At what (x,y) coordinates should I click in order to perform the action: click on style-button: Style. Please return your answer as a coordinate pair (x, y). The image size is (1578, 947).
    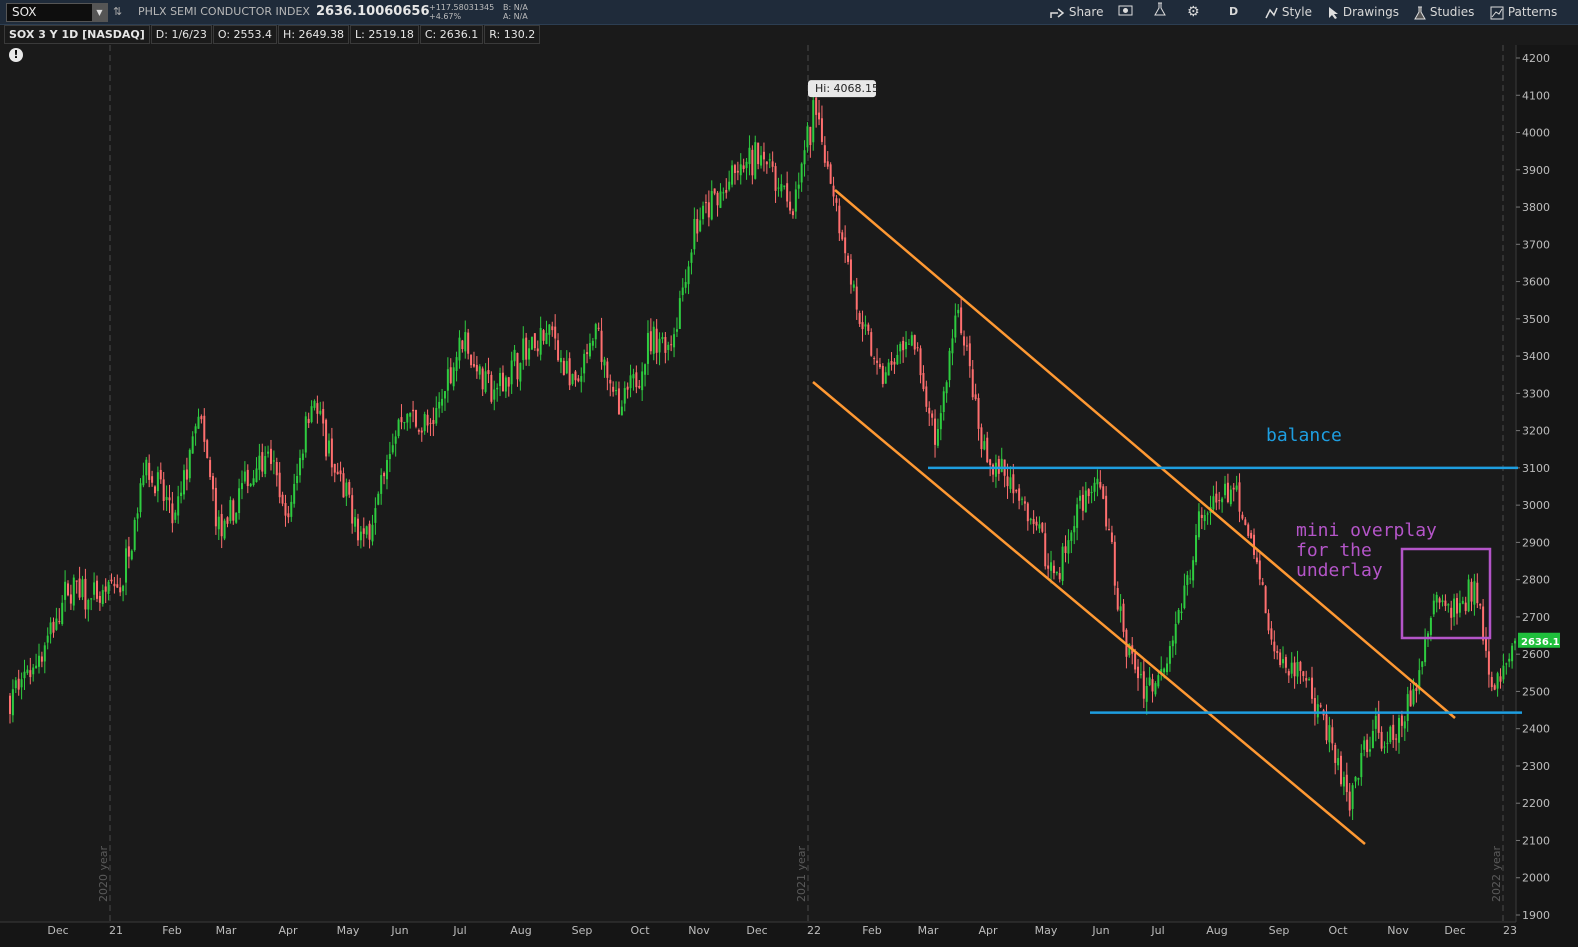
    Looking at the image, I should click on (1288, 12).